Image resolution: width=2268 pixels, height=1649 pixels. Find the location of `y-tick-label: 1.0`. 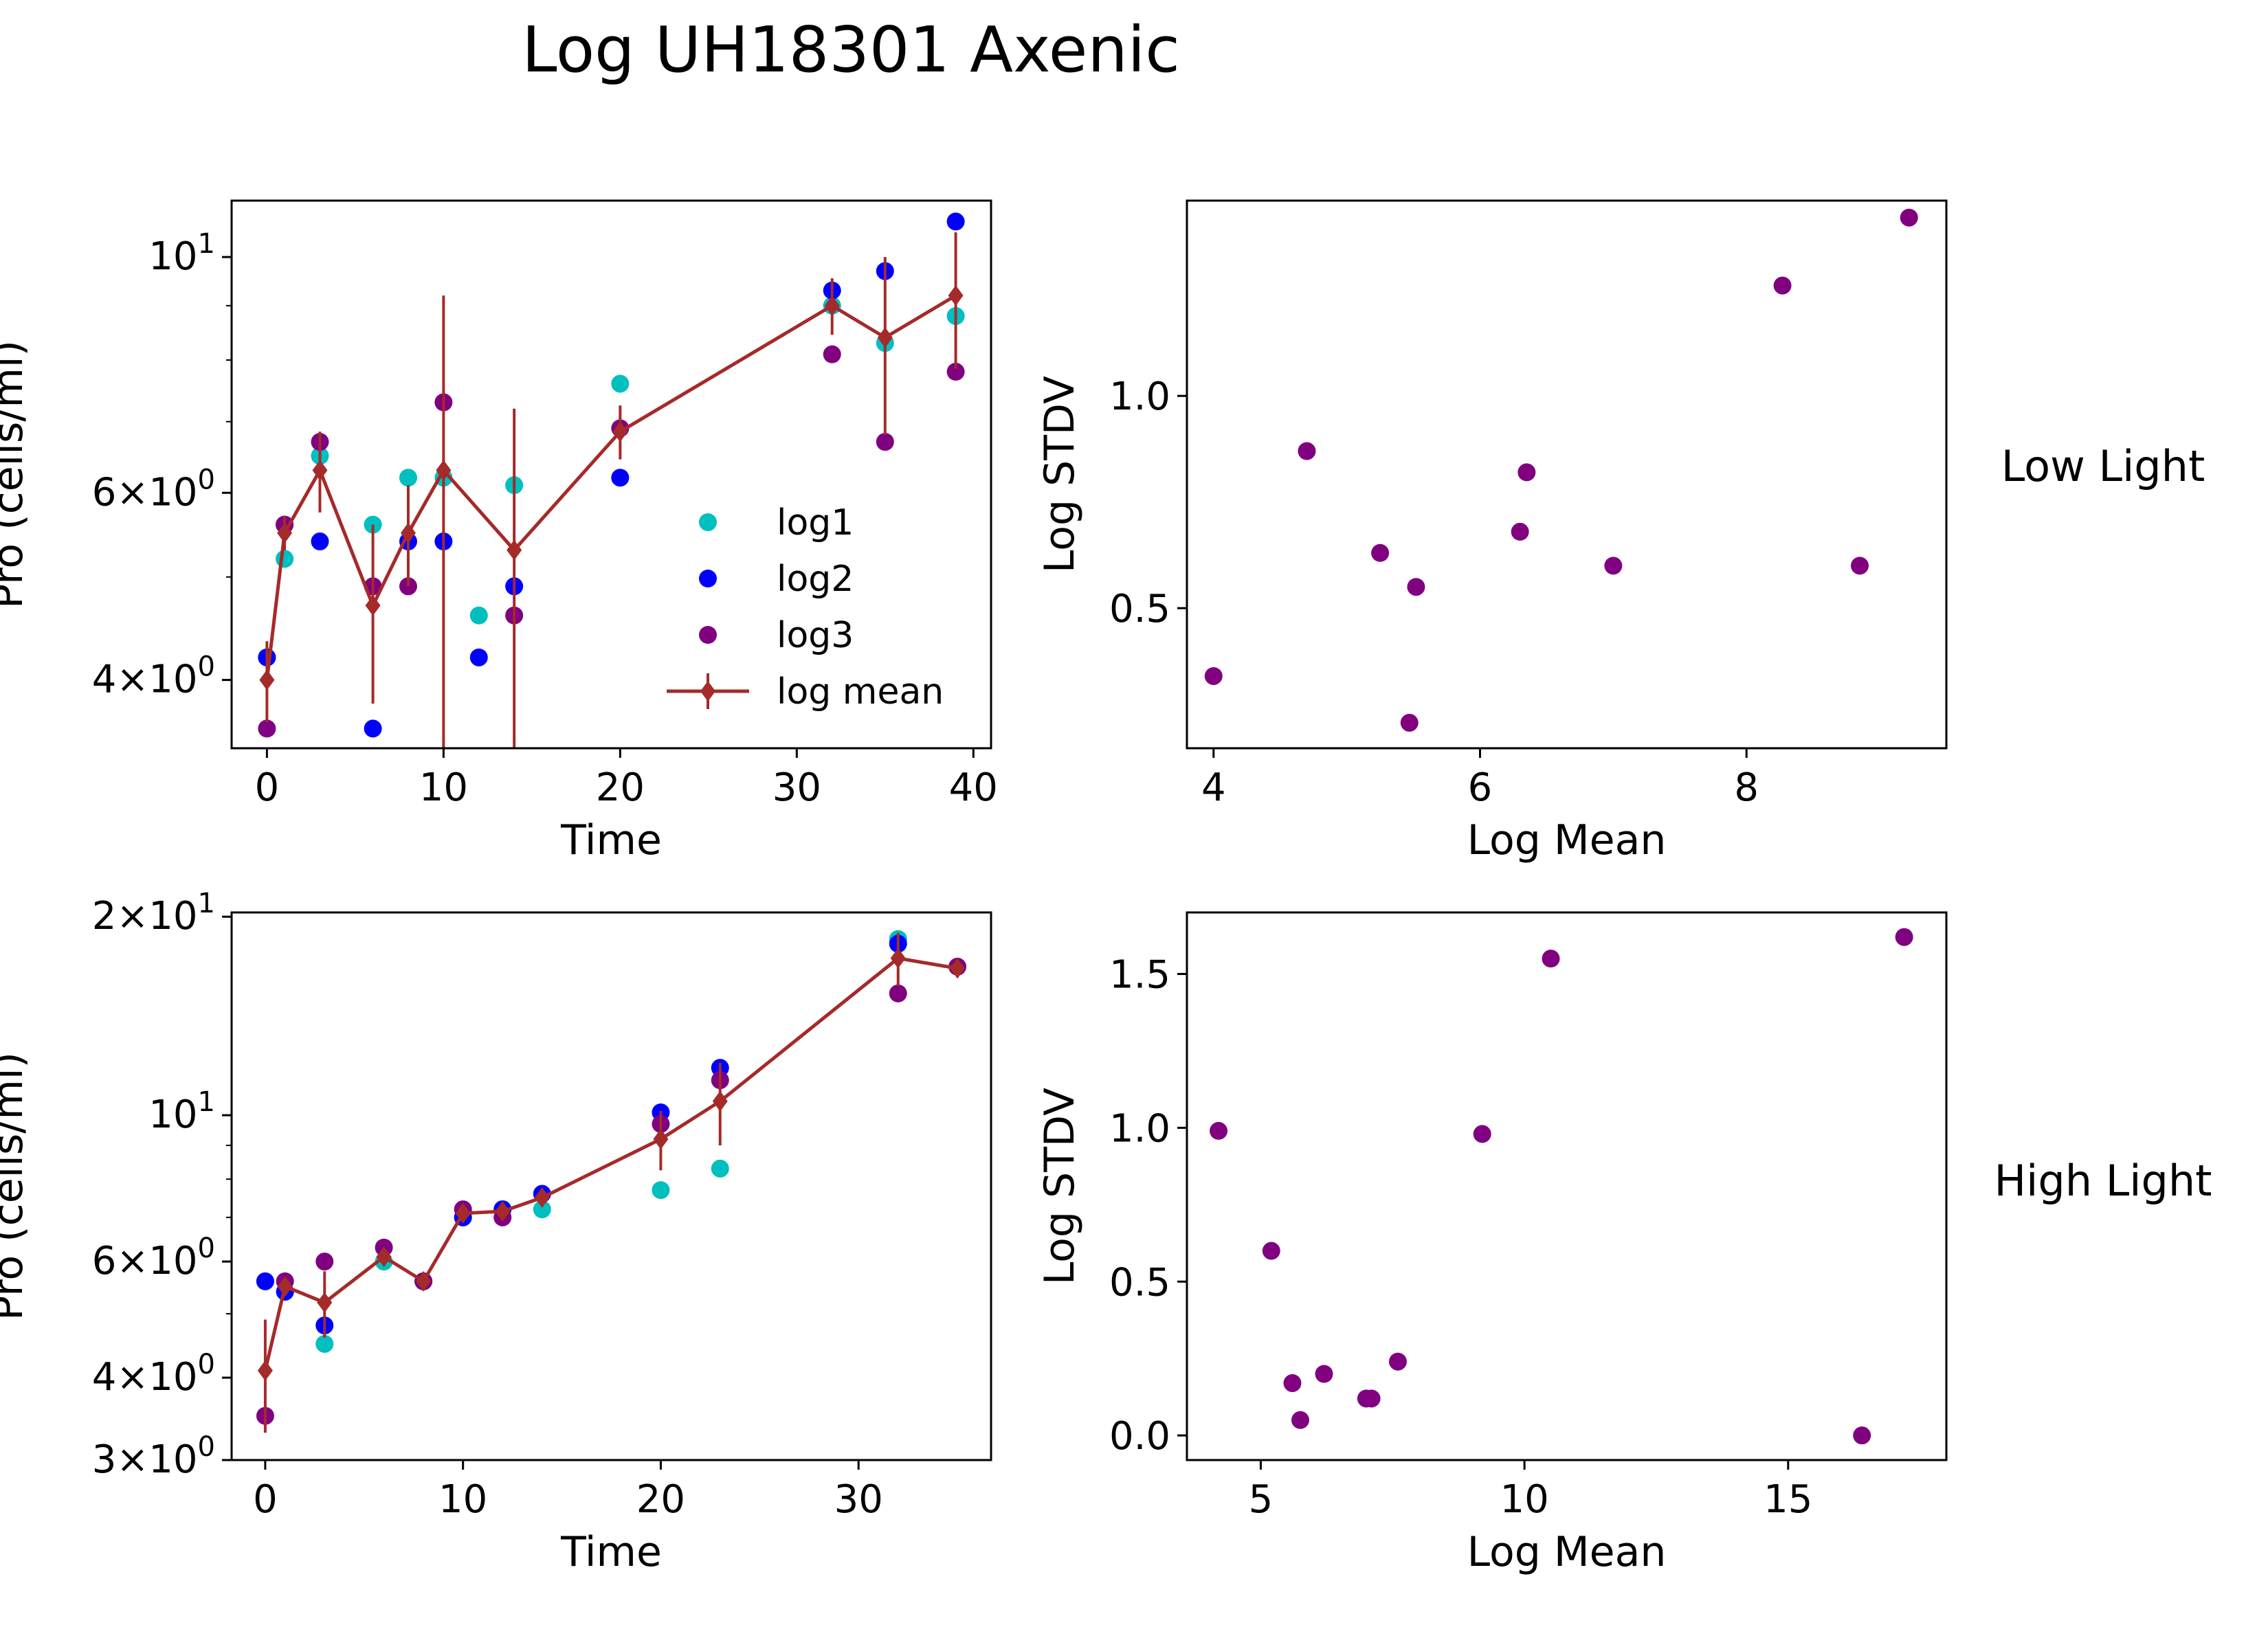

y-tick-label: 1.0 is located at coordinates (1139, 396).